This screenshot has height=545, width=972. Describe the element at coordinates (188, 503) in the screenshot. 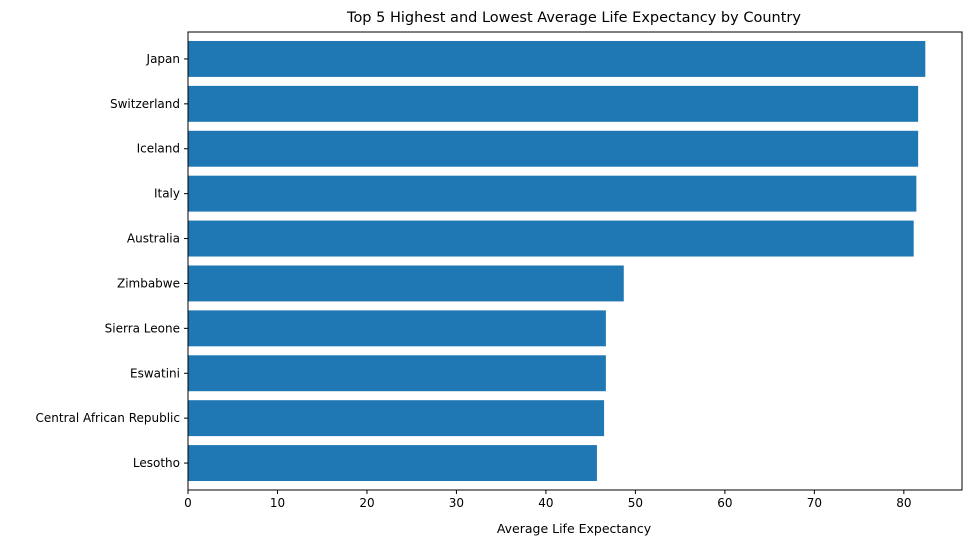

I see `x-tick-label: 0` at that location.